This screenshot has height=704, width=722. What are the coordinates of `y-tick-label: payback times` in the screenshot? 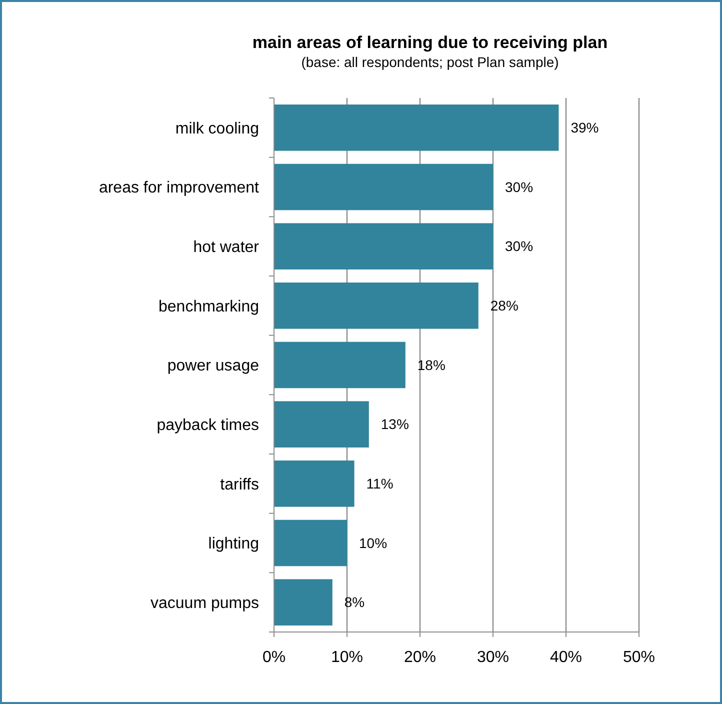 It's located at (207, 425).